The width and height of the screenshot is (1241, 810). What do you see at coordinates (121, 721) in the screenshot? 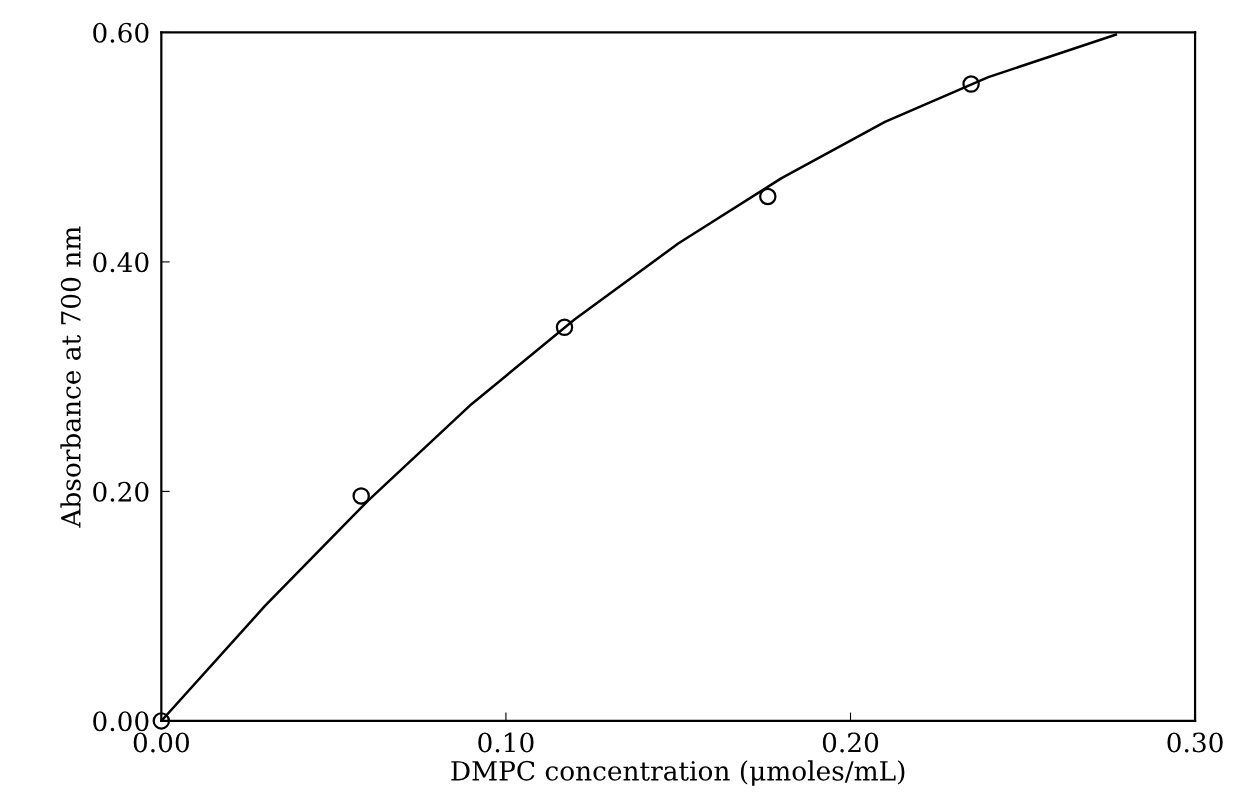
I see `y-tick-label: 0.00` at bounding box center [121, 721].